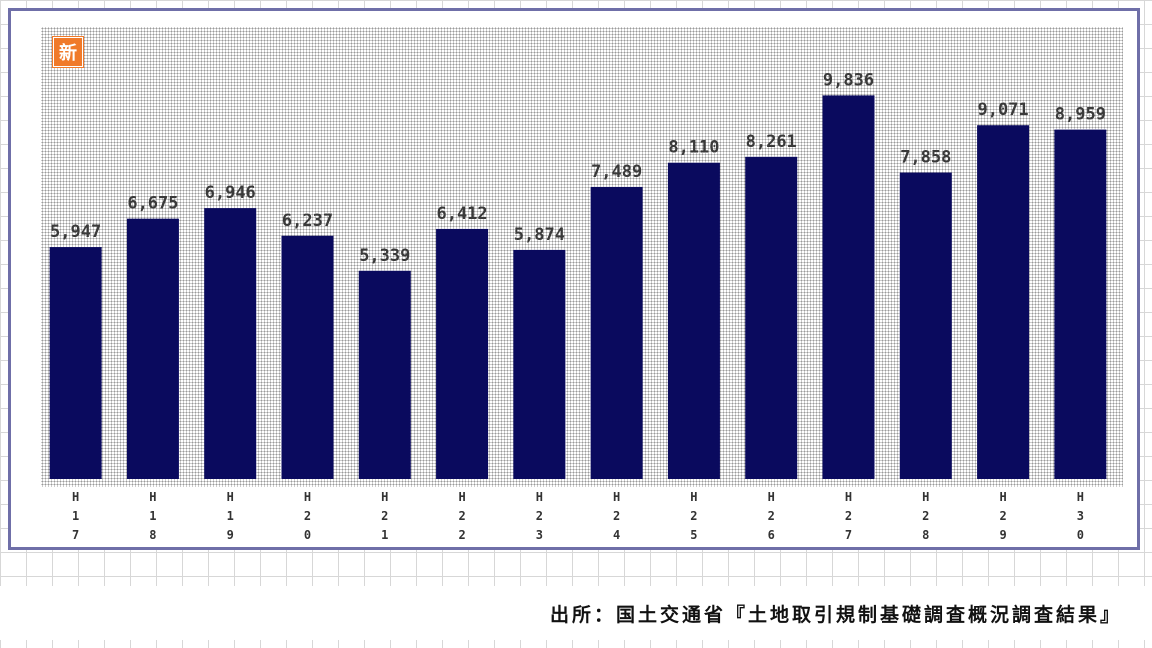 The height and width of the screenshot is (648, 1152). Describe the element at coordinates (230, 343) in the screenshot. I see `bar-H19` at that location.